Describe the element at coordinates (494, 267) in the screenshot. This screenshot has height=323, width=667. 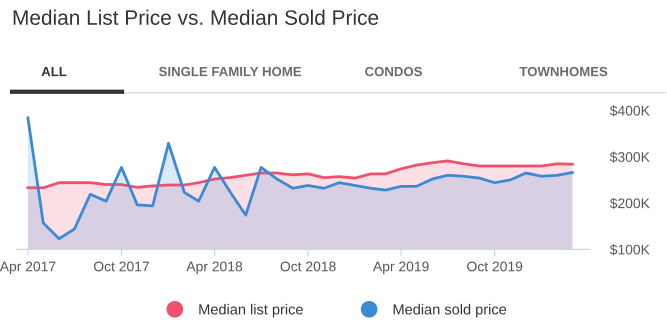
I see `x-tick-label: Oct 2019` at that location.